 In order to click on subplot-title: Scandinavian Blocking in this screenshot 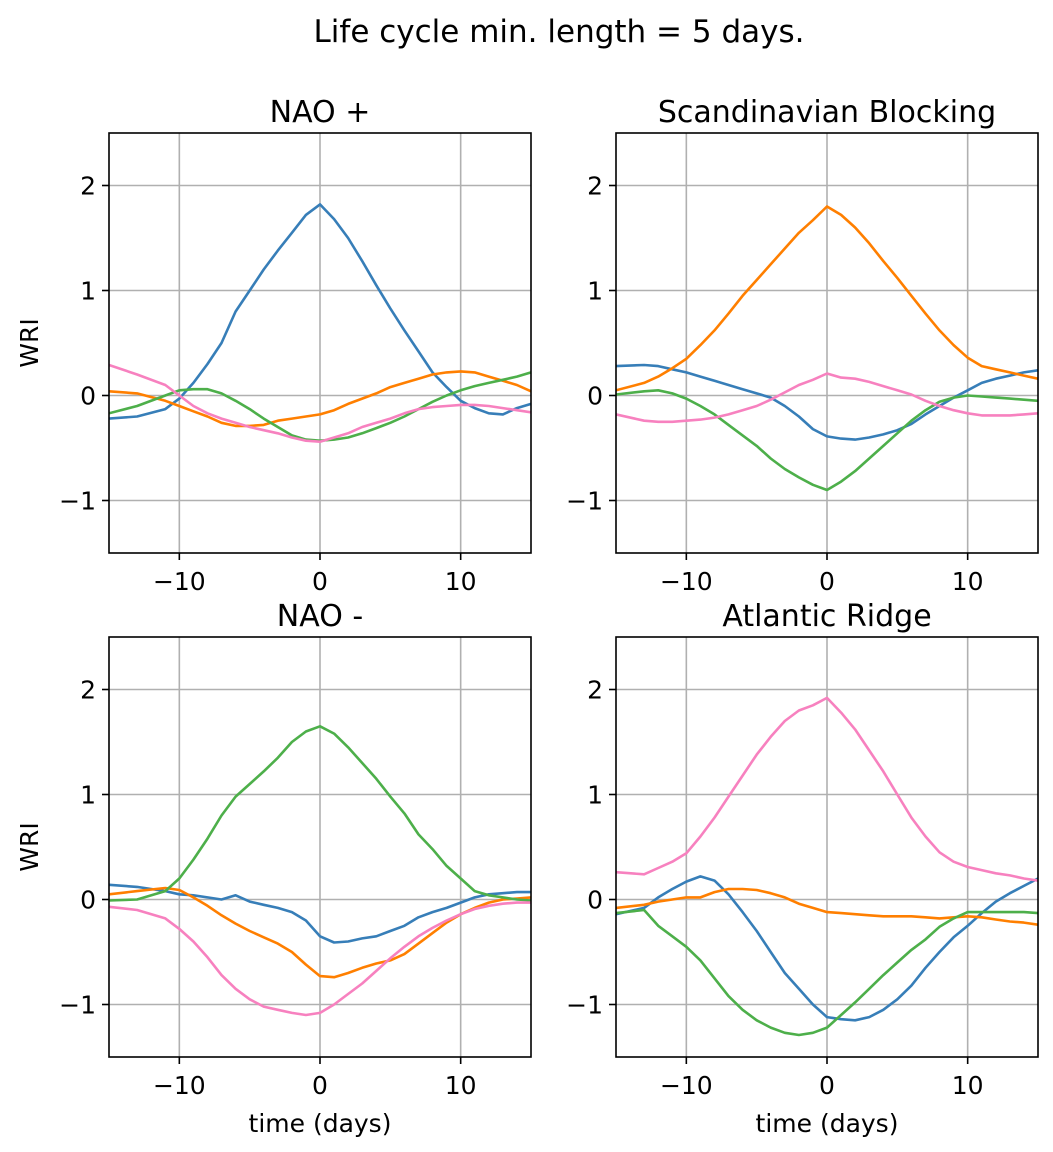, I will do `click(827, 112)`.